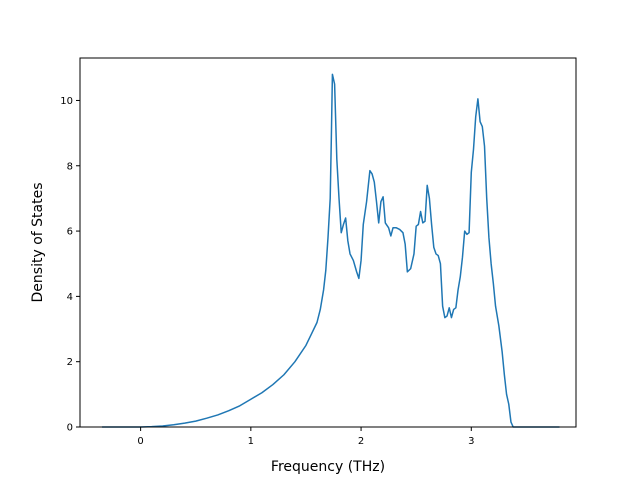 Image resolution: width=640 pixels, height=480 pixels. What do you see at coordinates (471, 441) in the screenshot?
I see `x-tick-label: 3` at bounding box center [471, 441].